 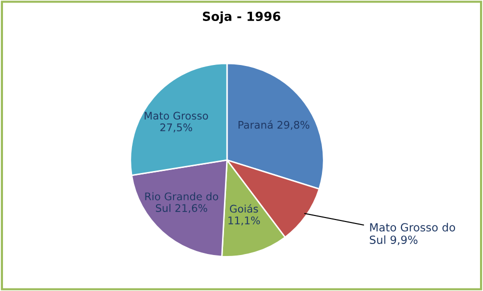 What do you see at coordinates (241, 17) in the screenshot?
I see `chart-title: Soja - 1996` at bounding box center [241, 17].